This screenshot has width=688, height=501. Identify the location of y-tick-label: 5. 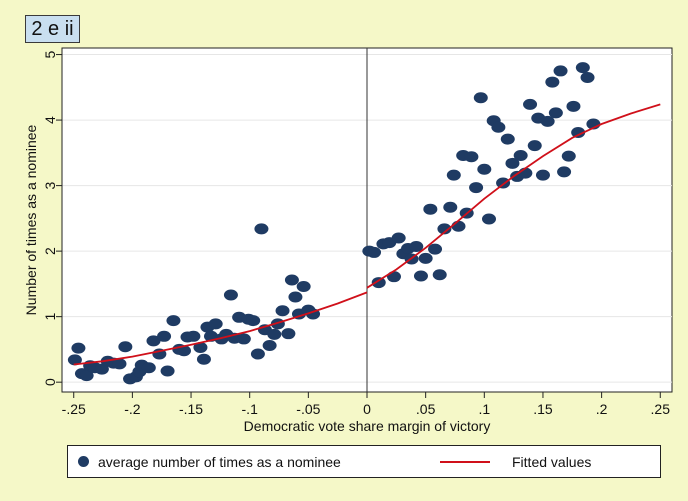
(50, 54).